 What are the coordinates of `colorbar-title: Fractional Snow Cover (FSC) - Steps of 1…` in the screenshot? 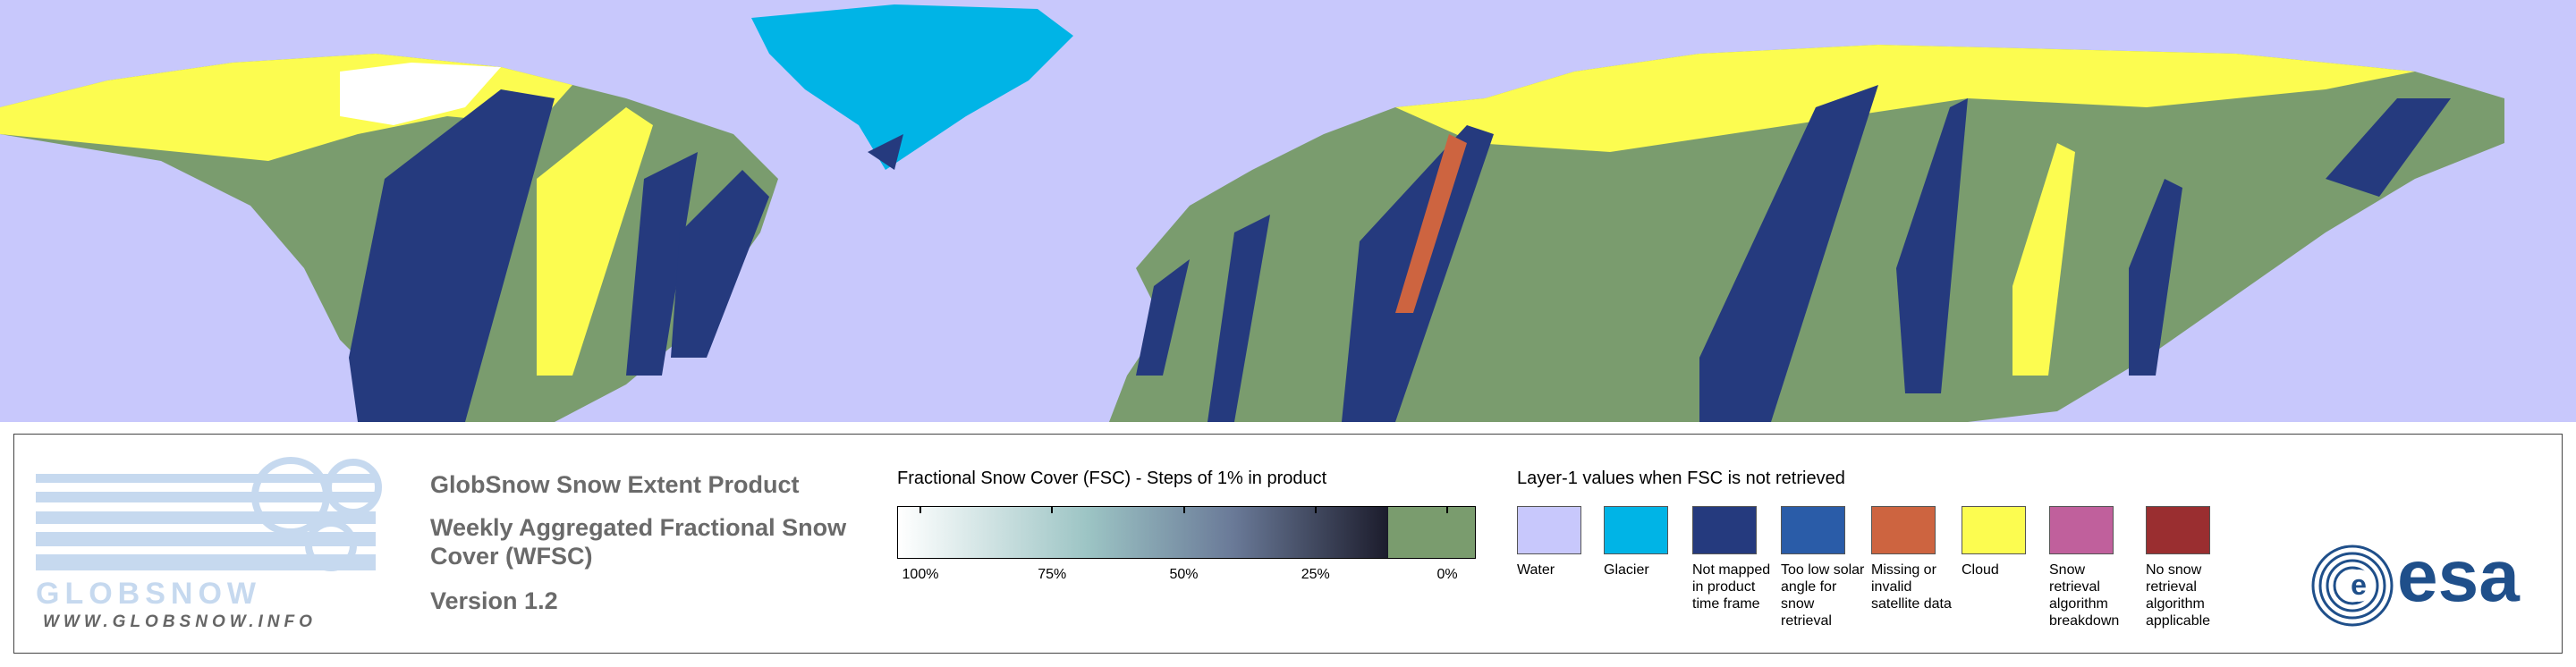 It's located at (1112, 478).